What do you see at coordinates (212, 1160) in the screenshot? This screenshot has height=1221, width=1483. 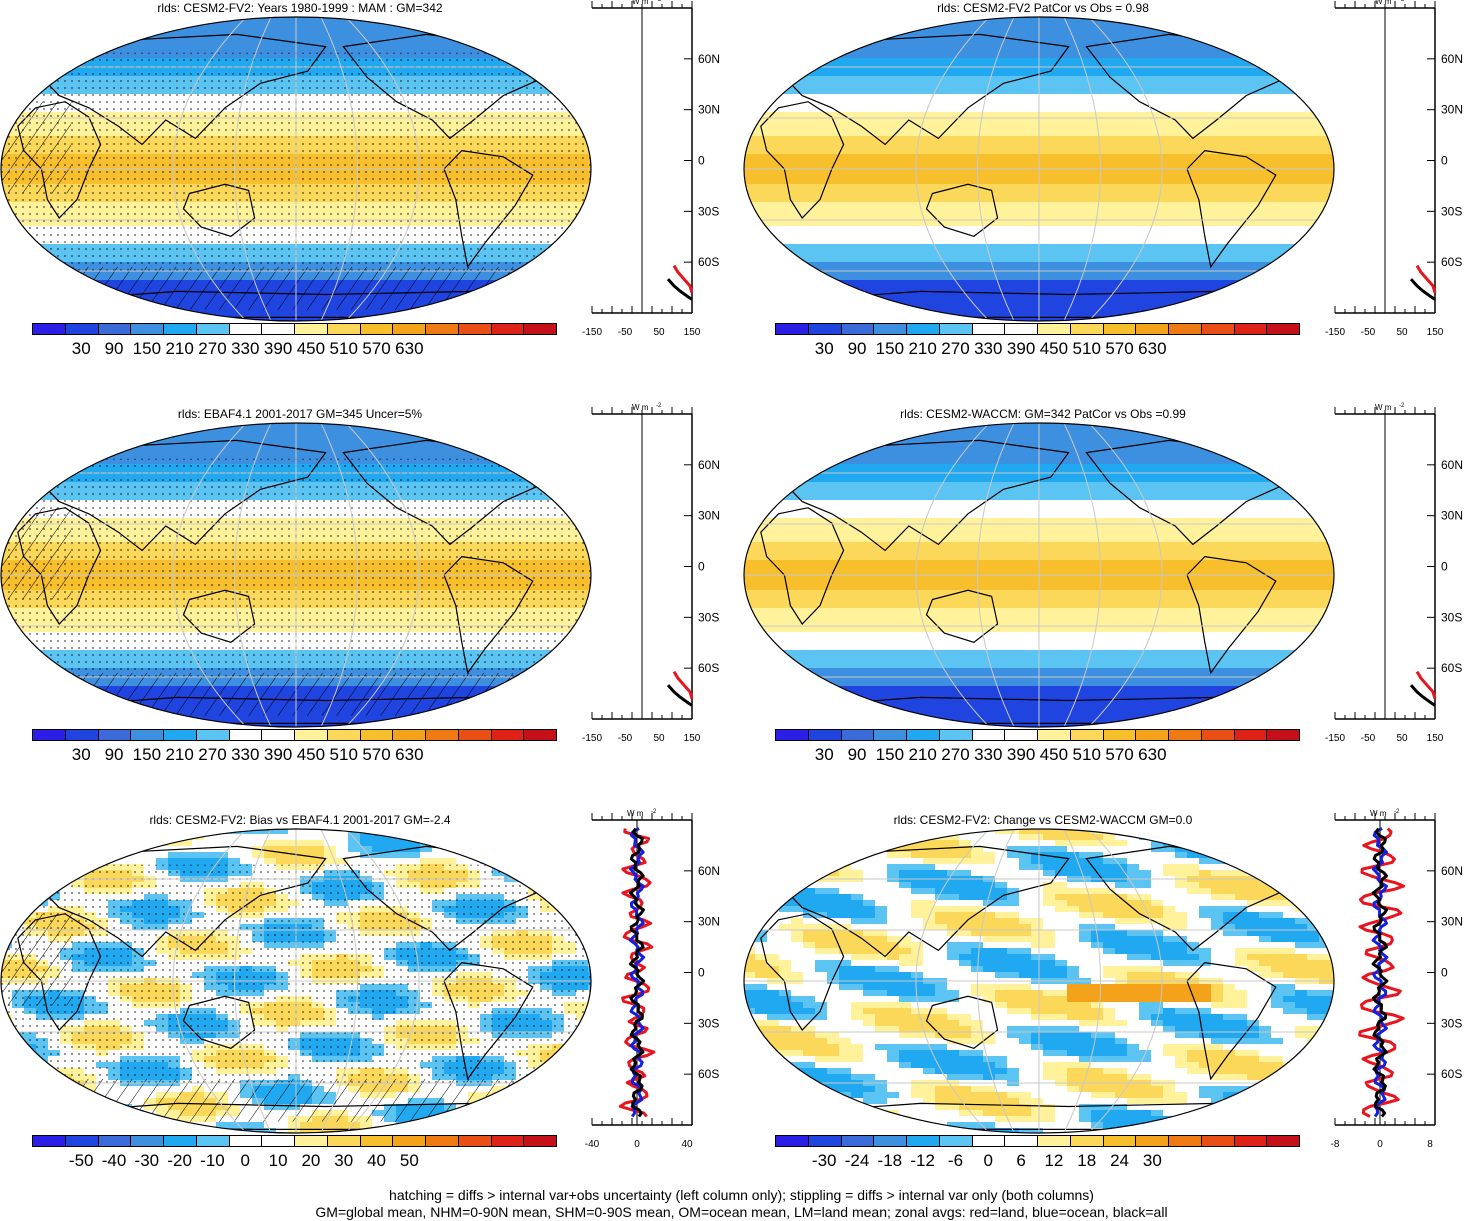 I see `colorbar-label: -10` at bounding box center [212, 1160].